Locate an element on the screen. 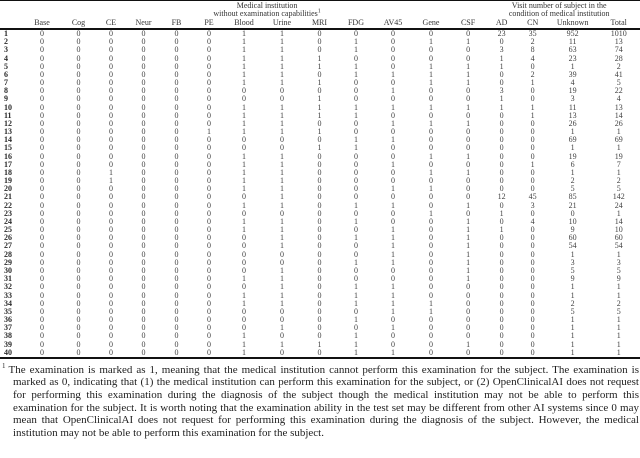  table-row: 5 0 0 0 0 0 0 1 1 1 1 0 1 1 1 0 1 2 is located at coordinates (320, 66).